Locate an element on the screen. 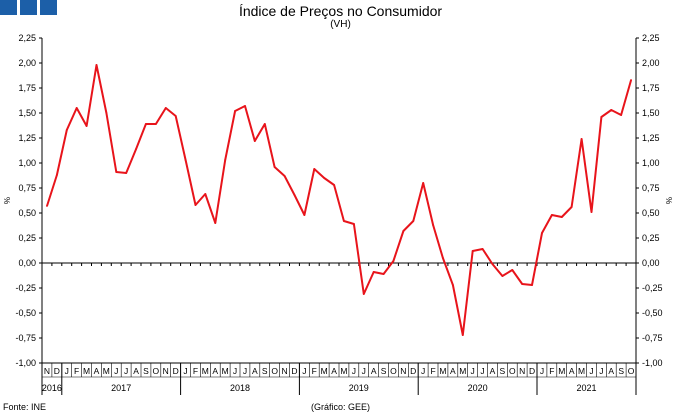  y-axis-label-right: % is located at coordinates (669, 200).